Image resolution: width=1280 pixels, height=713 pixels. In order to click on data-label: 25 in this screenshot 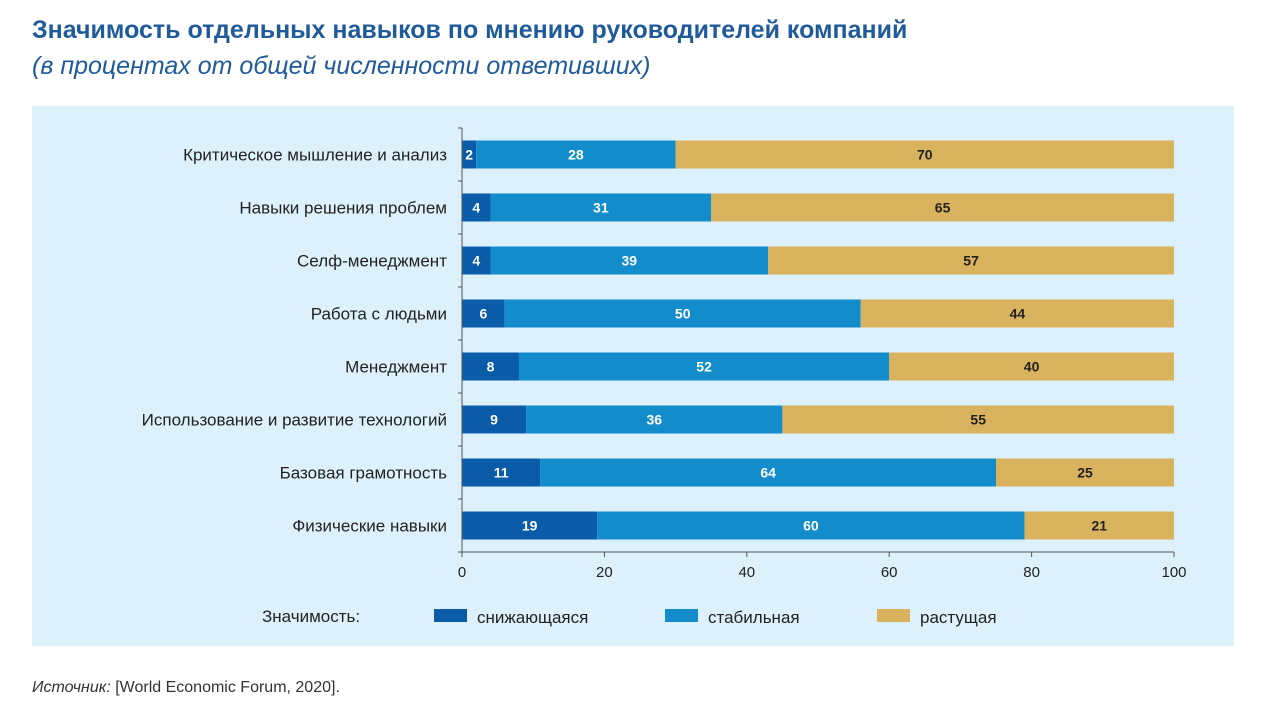, I will do `click(1085, 473)`.